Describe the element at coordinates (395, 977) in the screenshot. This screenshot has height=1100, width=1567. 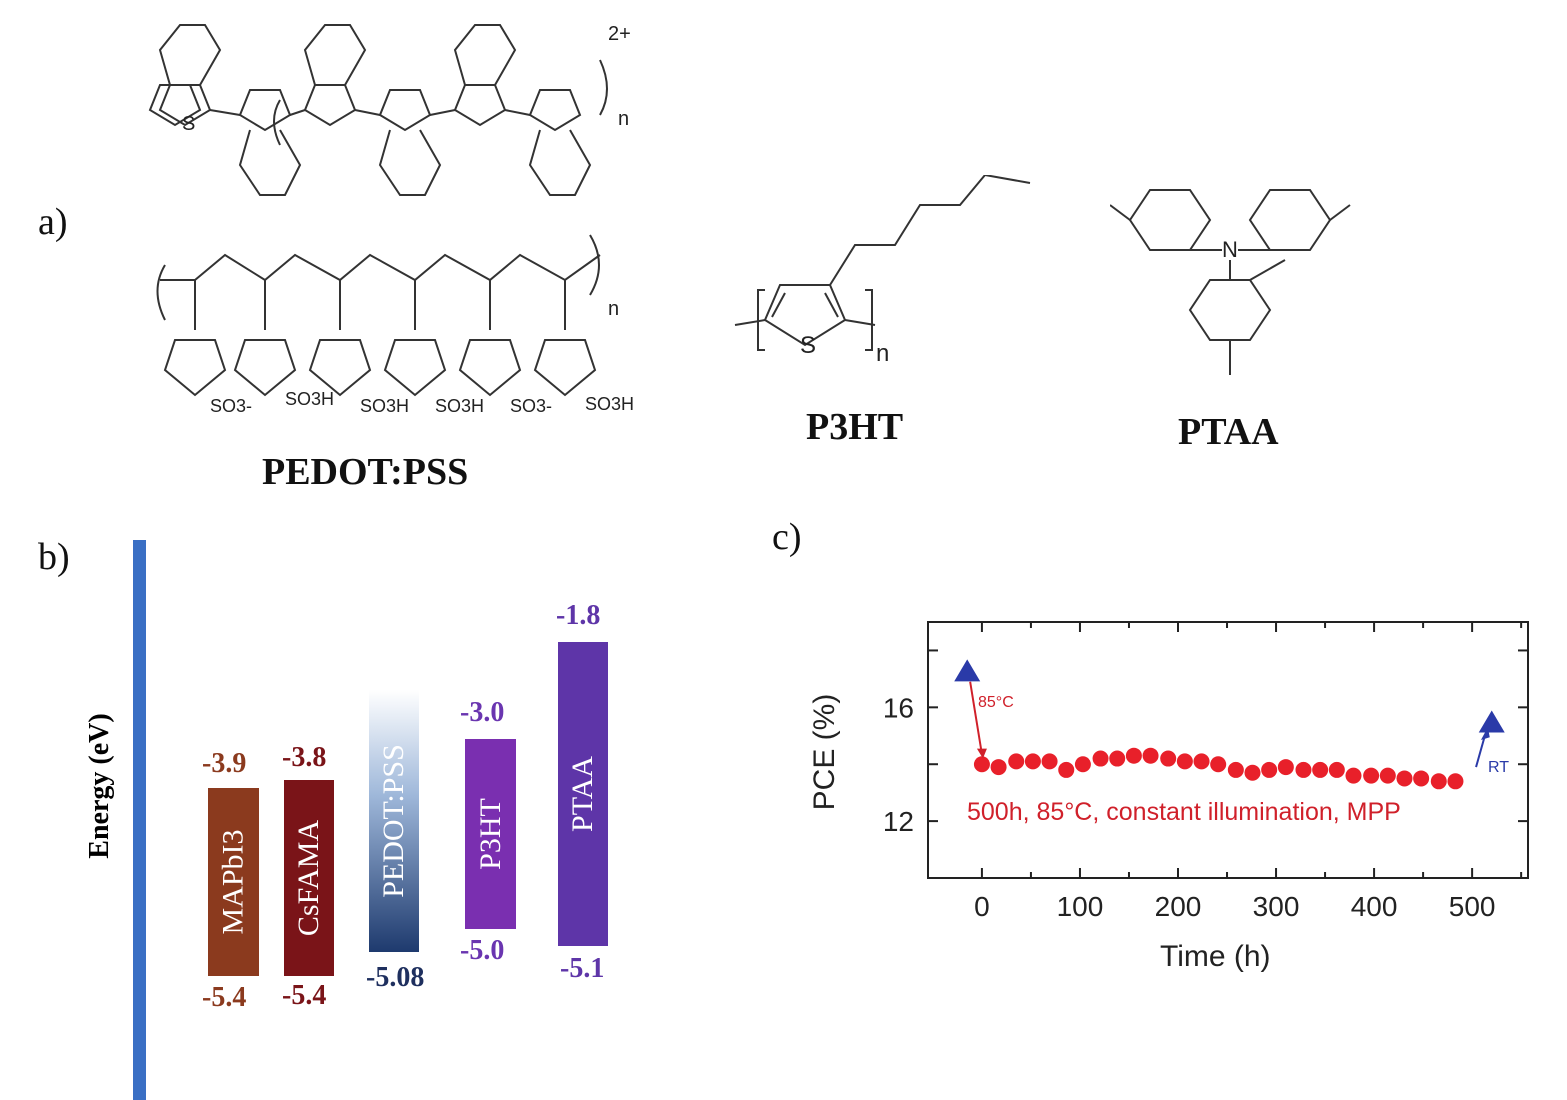
I see `homo-label: -5.08` at that location.